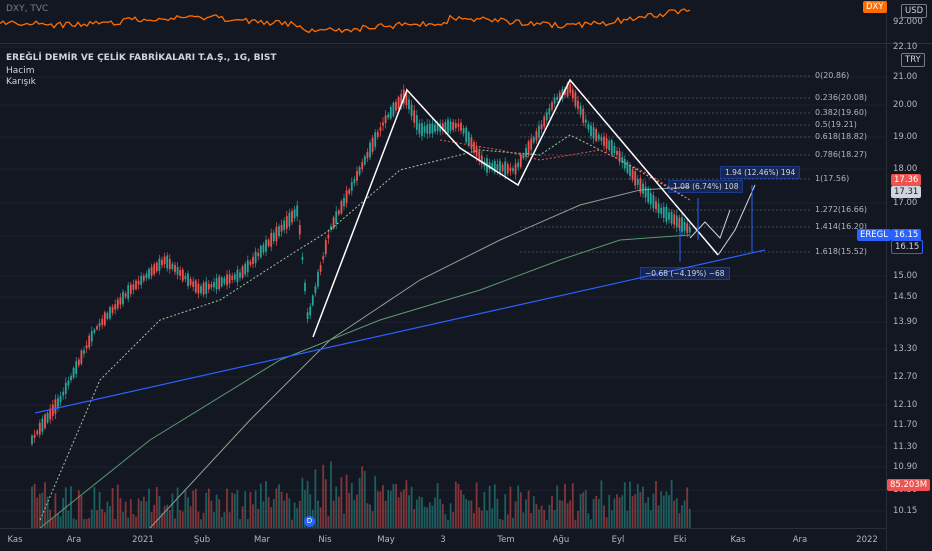  I want to click on dxy-pane: DXY, TVC, so click(466, 22).